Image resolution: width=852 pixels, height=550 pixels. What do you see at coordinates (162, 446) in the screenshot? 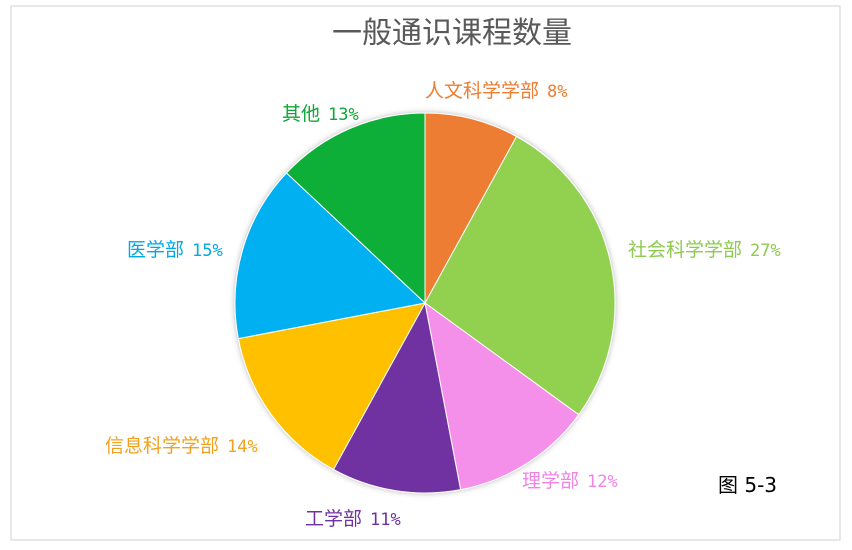
I see `data-label-category: 信息科学学部` at bounding box center [162, 446].